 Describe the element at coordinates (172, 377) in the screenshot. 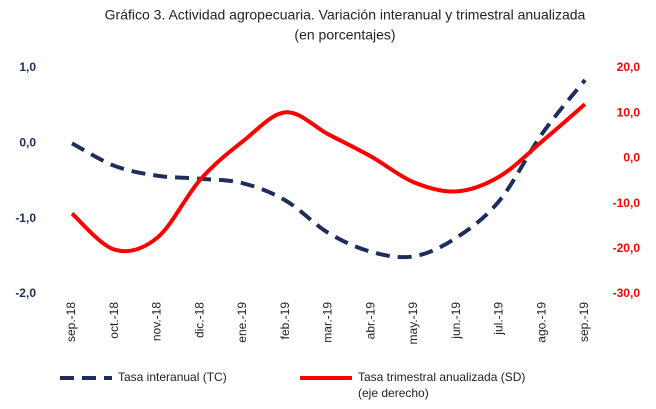

I see `legend-label: Tasa interanual (TC)` at that location.